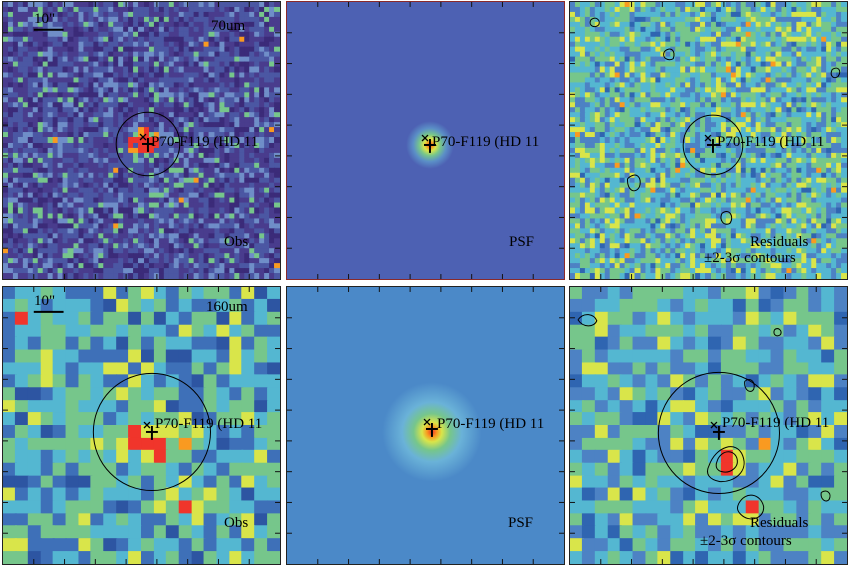 The width and height of the screenshot is (850, 566). I want to click on source-marker-70um-psf, so click(428, 143).